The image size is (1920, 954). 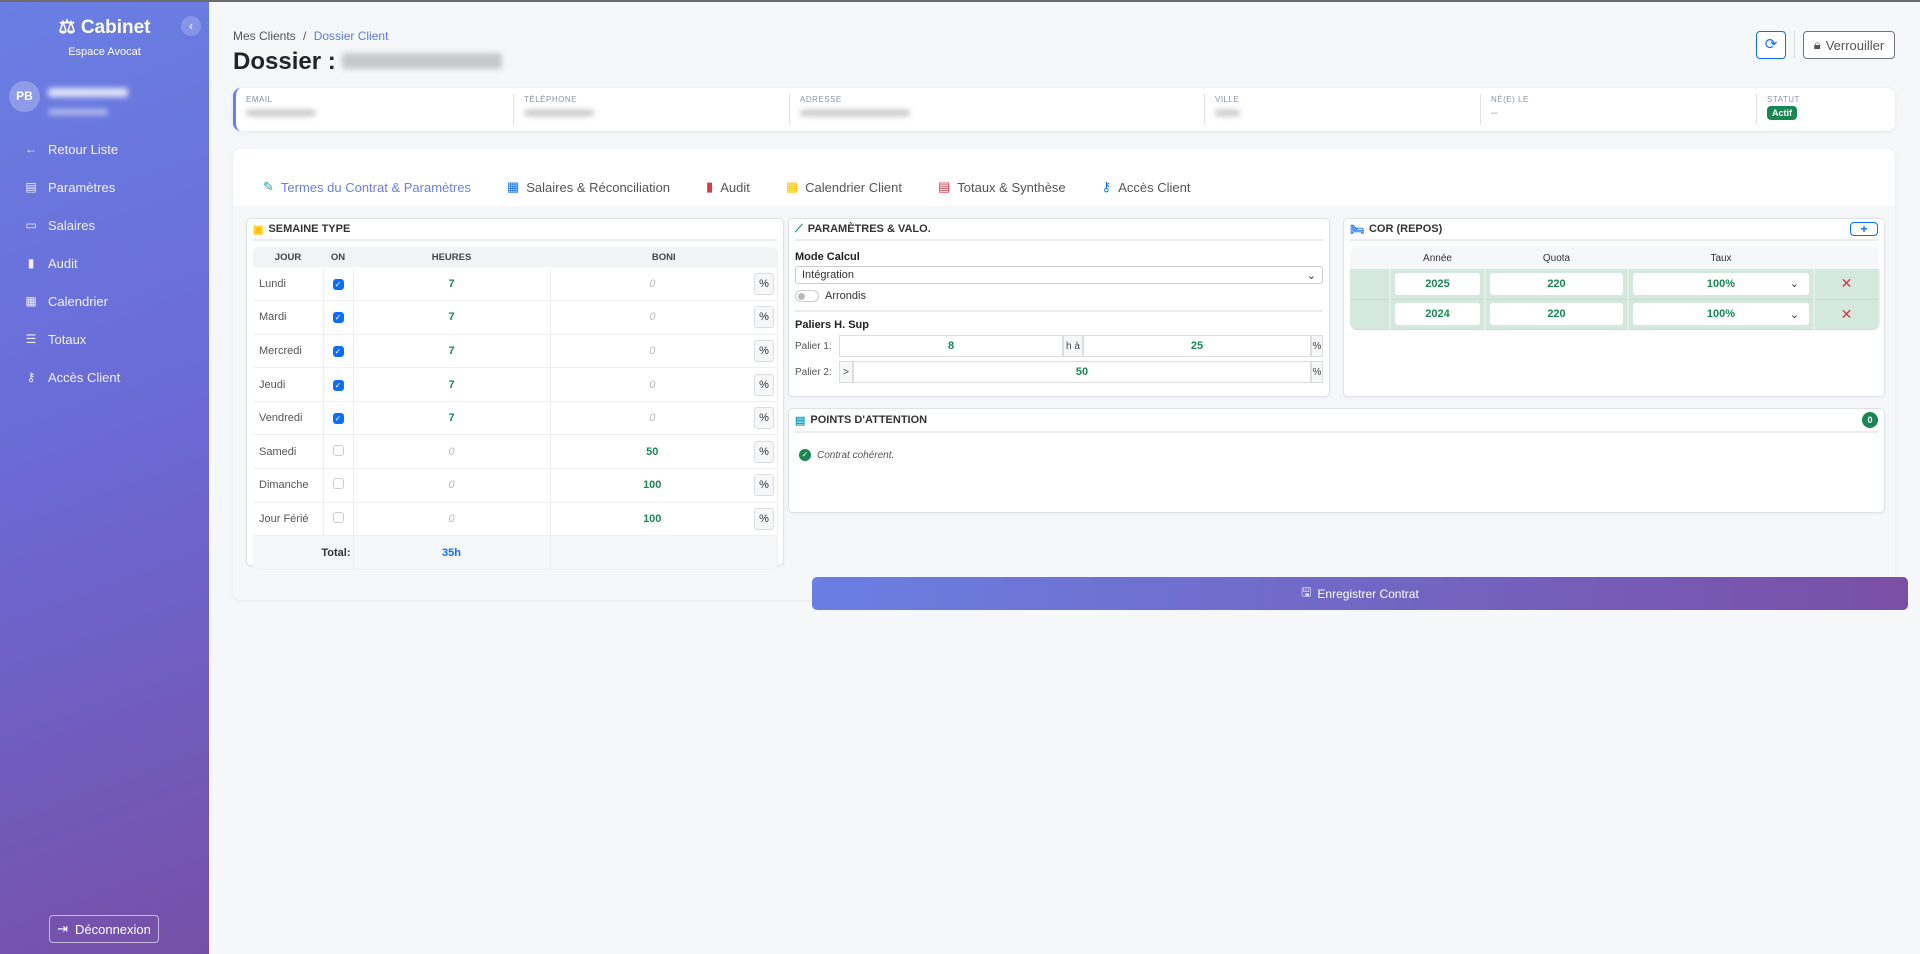 I want to click on palier2-label: Palier 2:, so click(x=813, y=372).